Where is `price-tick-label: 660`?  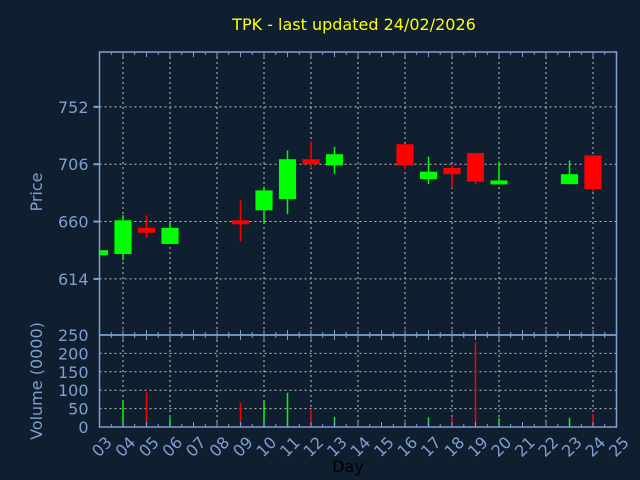 price-tick-label: 660 is located at coordinates (73, 222).